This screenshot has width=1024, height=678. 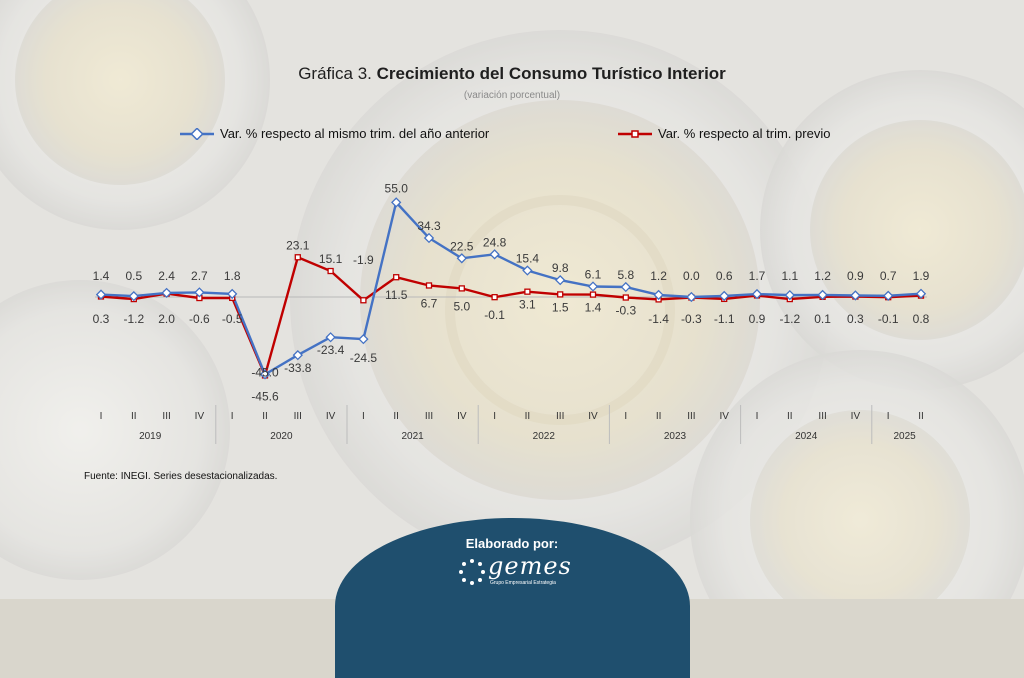 What do you see at coordinates (789, 276) in the screenshot?
I see `data-label-annual: 1.1` at bounding box center [789, 276].